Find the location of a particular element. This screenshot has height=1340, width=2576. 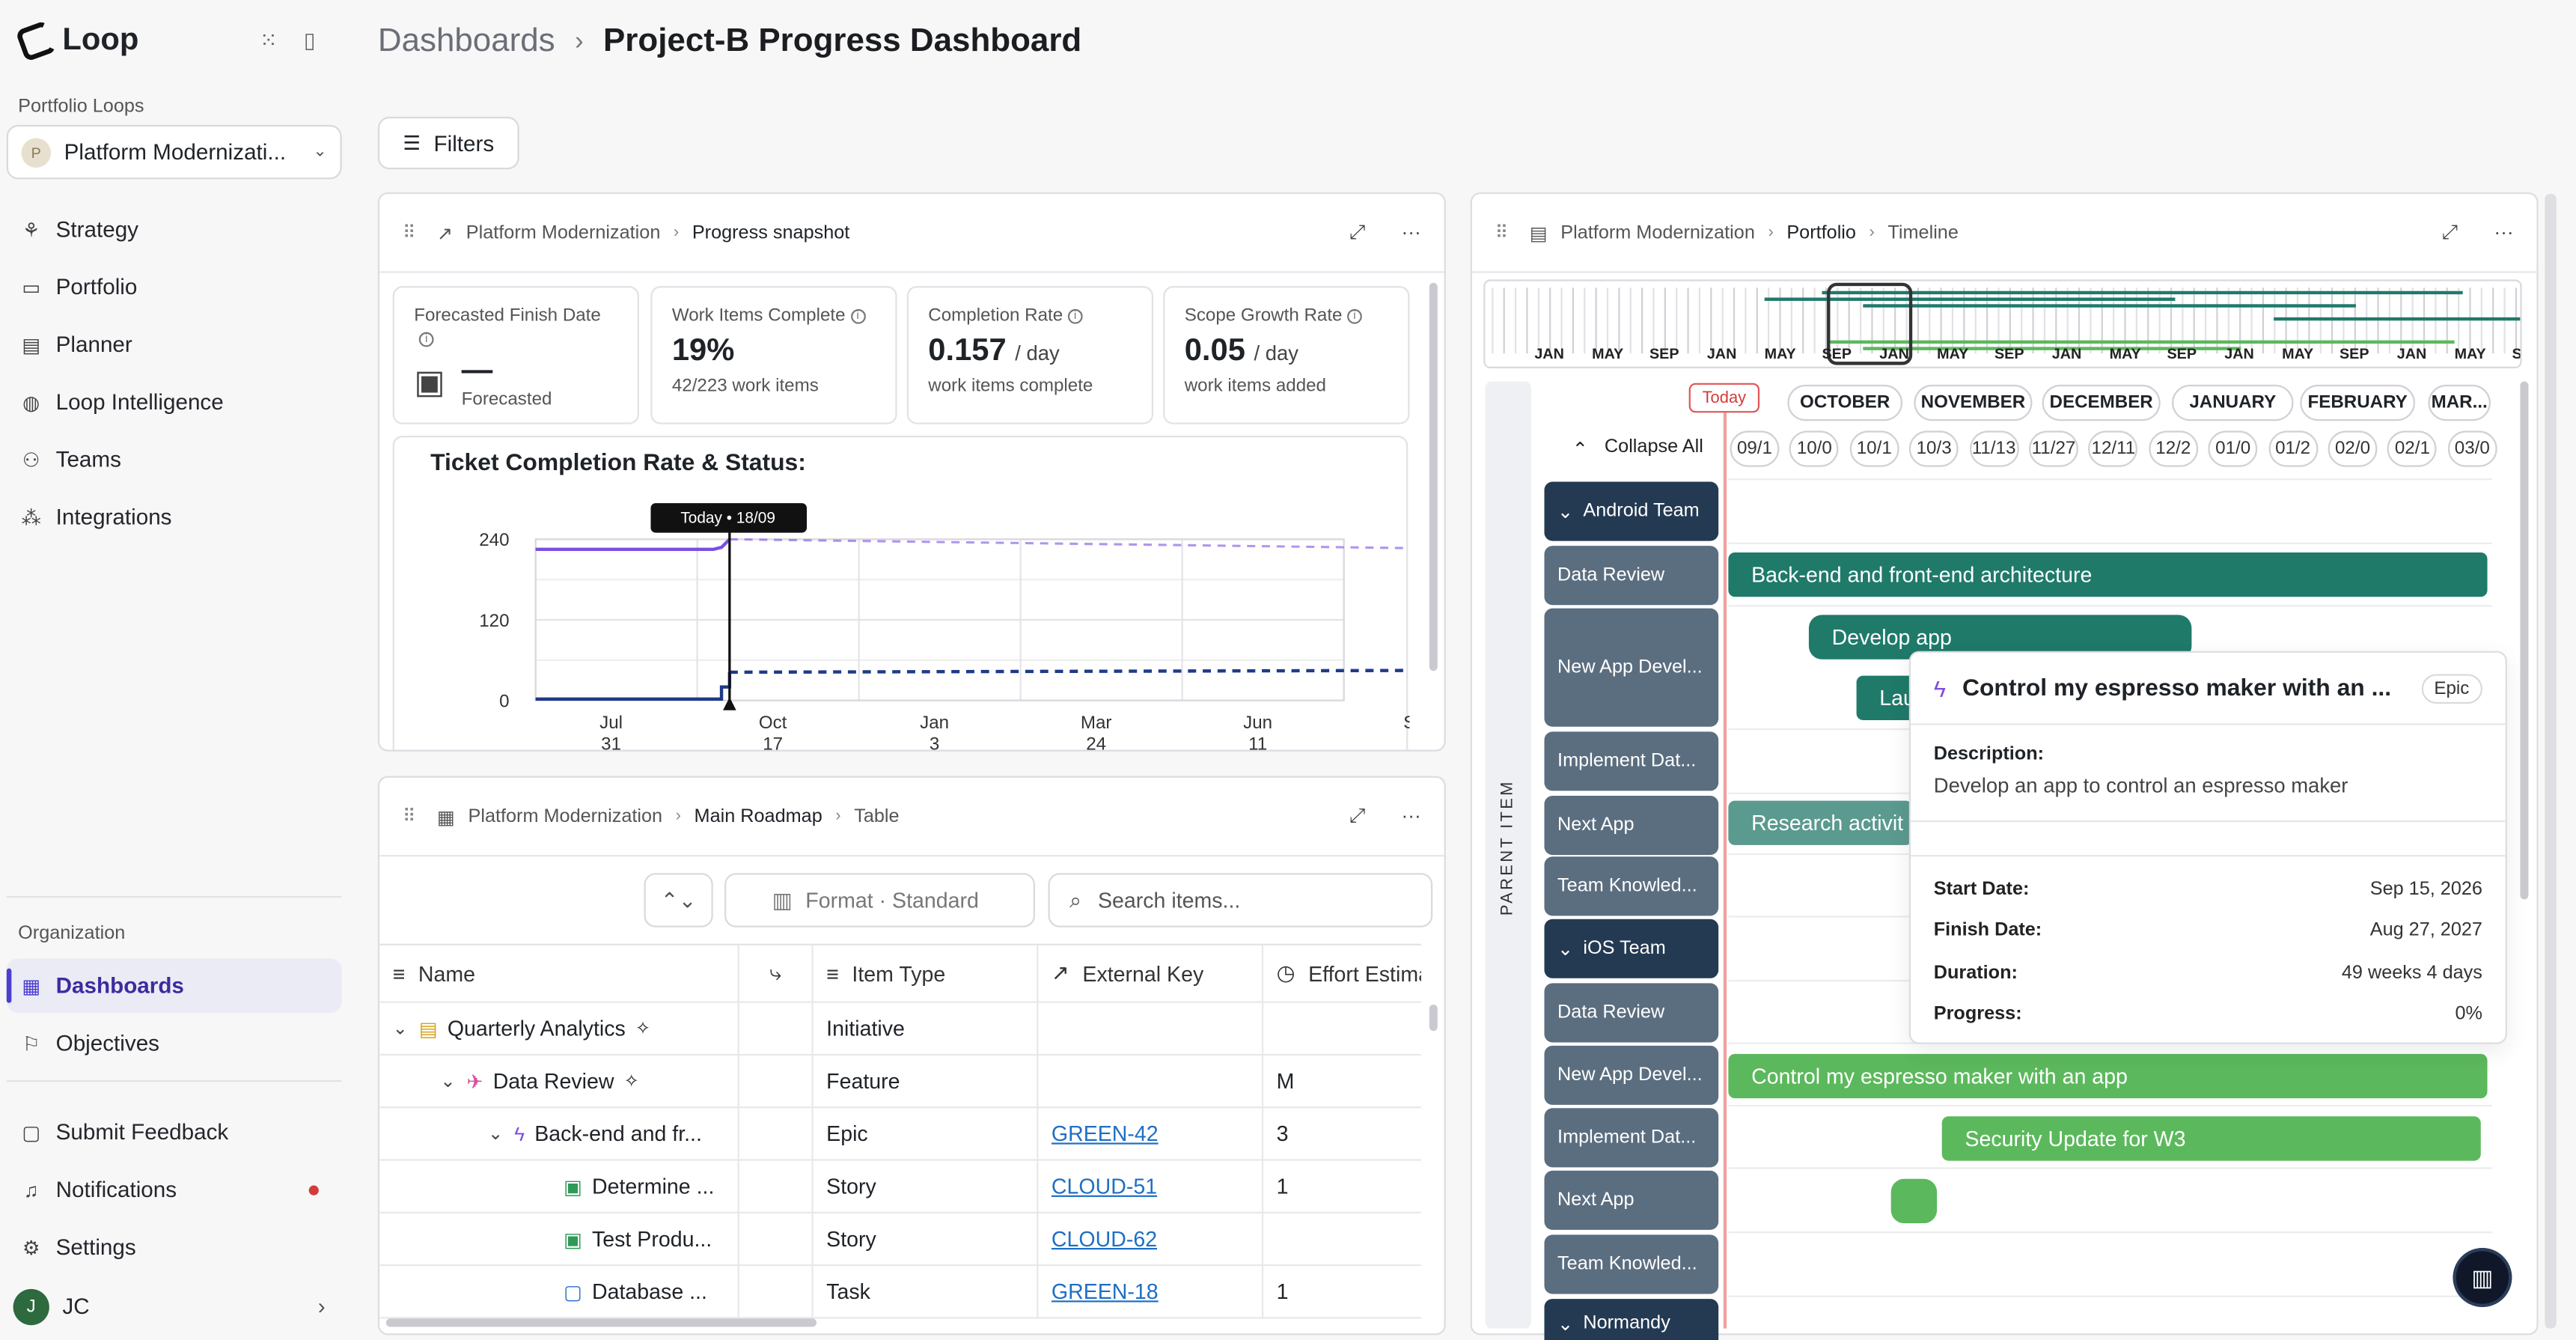

sidebar-item-portfolio: ▭ Portfolio is located at coordinates (174, 287).